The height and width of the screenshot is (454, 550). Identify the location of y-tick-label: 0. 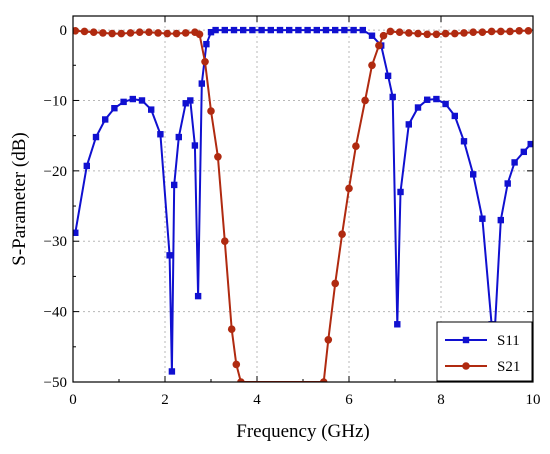
(64, 31).